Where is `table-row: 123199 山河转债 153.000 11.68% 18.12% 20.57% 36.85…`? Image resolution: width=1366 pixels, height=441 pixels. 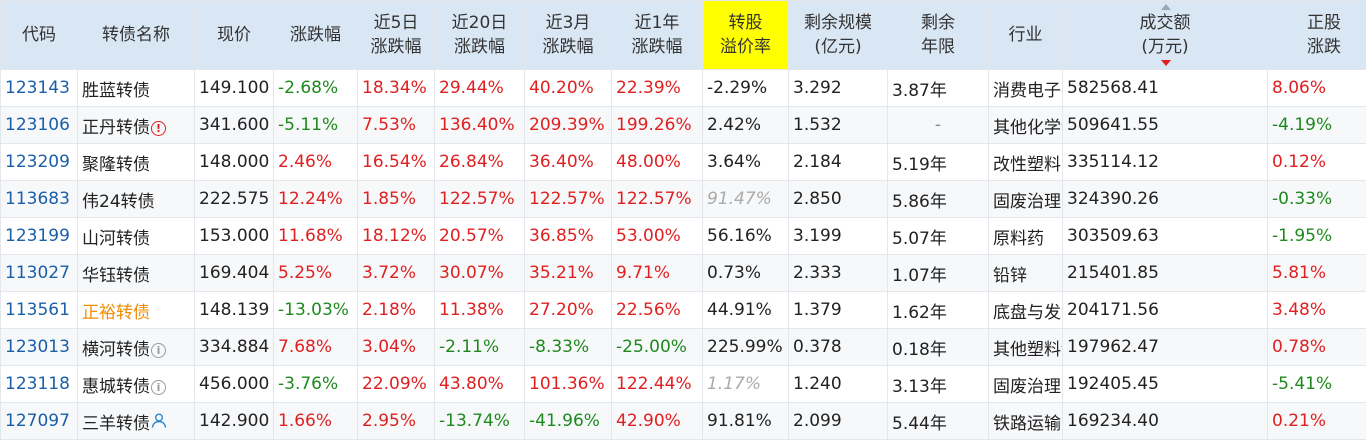
table-row: 123199 山河转债 153.000 11.68% 18.12% 20.57% 36.85… is located at coordinates (683, 236).